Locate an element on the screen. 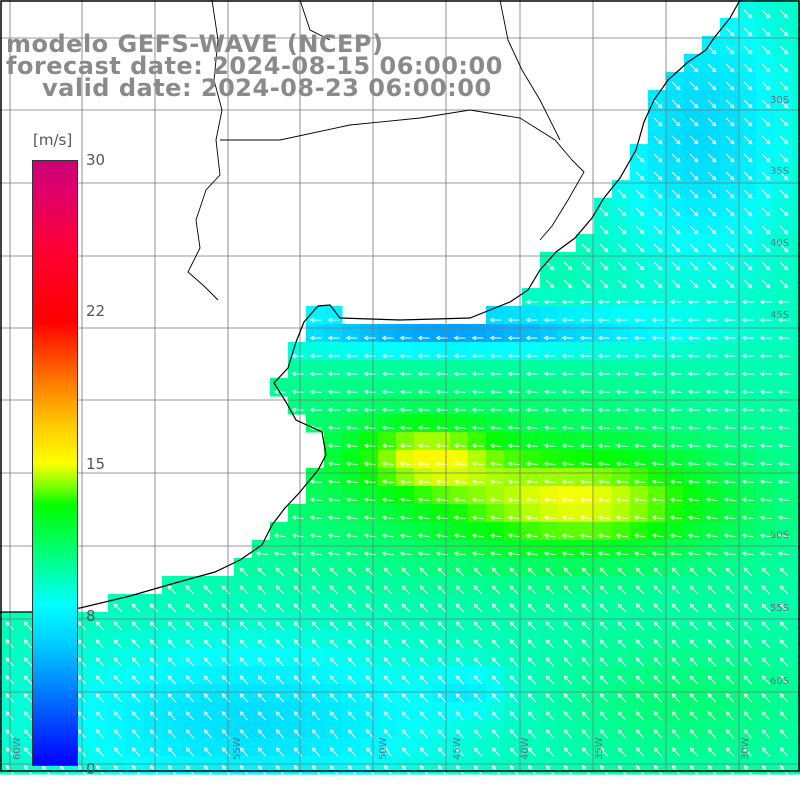 The height and width of the screenshot is (800, 800). border-line is located at coordinates (530, 70).